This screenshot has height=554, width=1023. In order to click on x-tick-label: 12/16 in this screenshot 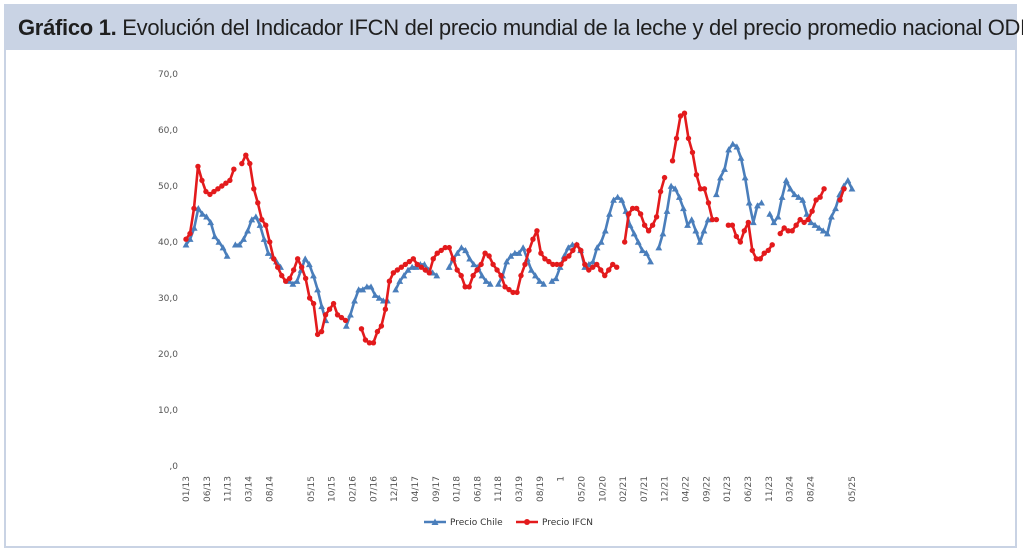, I will do `click(395, 489)`.